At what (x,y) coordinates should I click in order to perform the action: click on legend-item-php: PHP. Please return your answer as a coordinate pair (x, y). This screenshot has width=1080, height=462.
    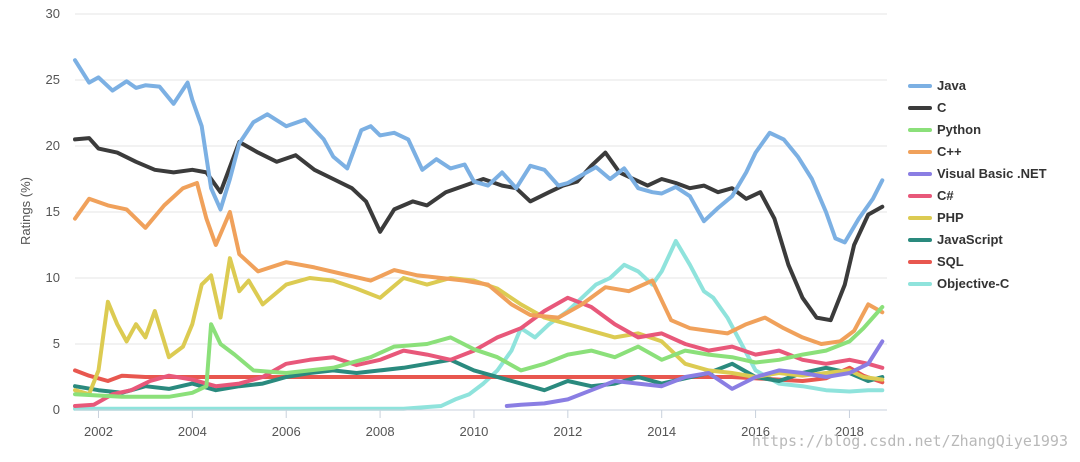
    Looking at the image, I should click on (936, 217).